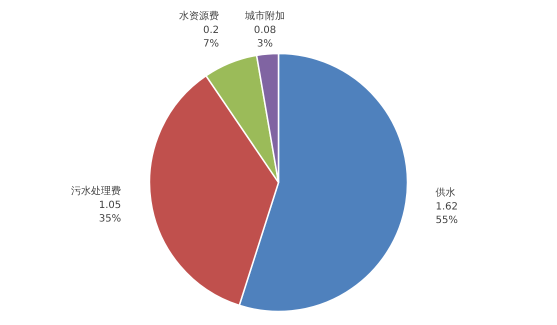  Describe the element at coordinates (211, 37) in the screenshot. I see `data-label: 0.2 7%` at that location.